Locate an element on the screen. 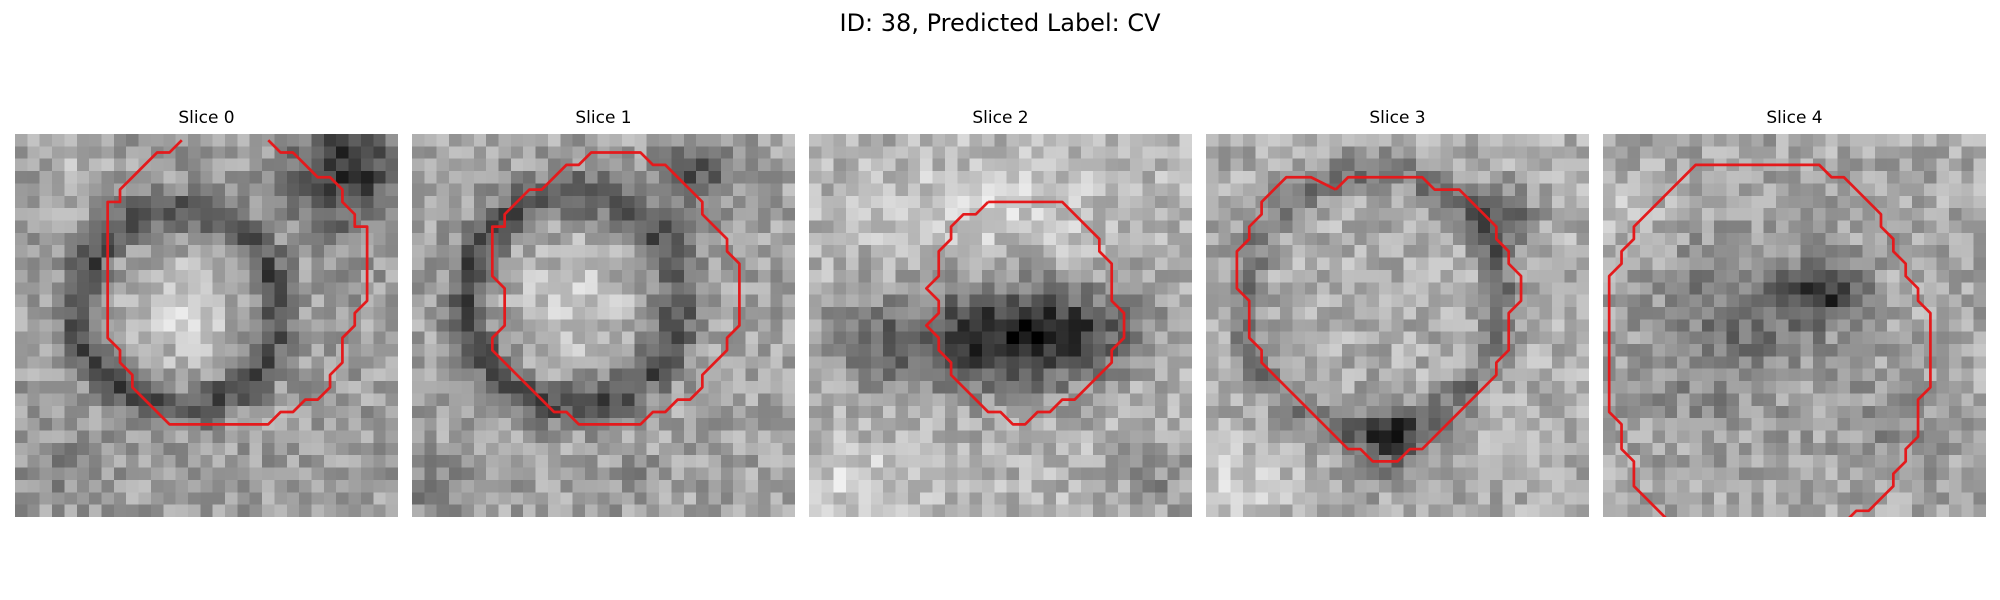 This screenshot has width=2000, height=600. figure-title: ID: 38, Predicted Label: CV is located at coordinates (1000, 23).